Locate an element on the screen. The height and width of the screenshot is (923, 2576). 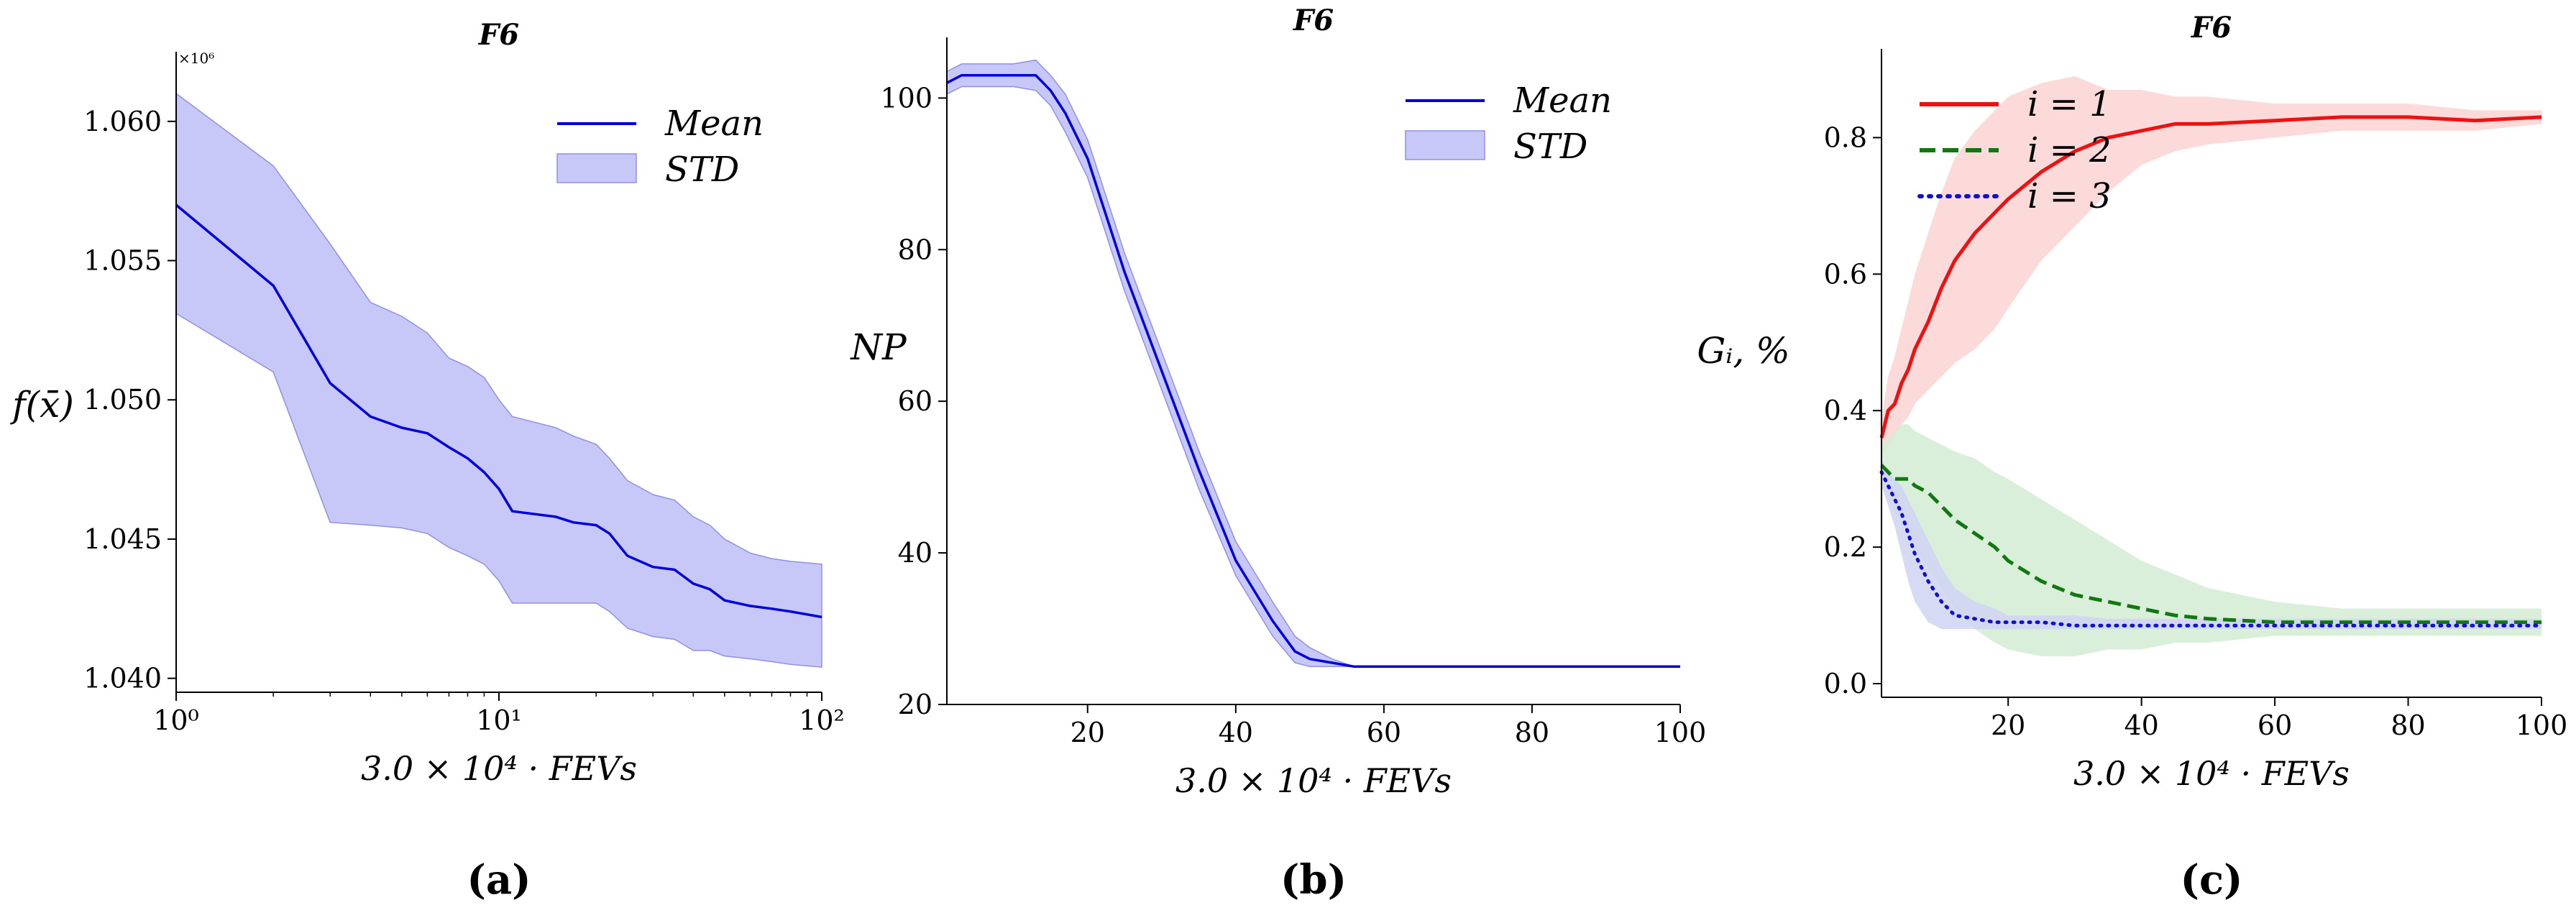
y-tick-label-0: 20 is located at coordinates (915, 704).